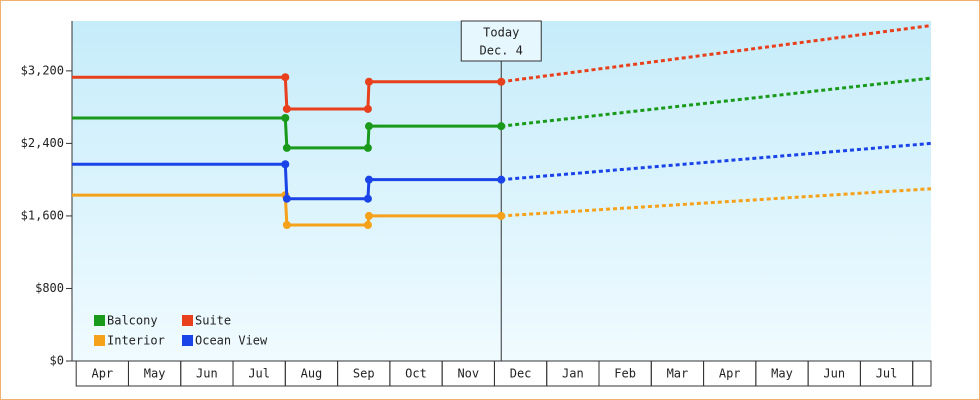 The image size is (980, 400). I want to click on y-tick-label: $2,400, so click(42, 143).